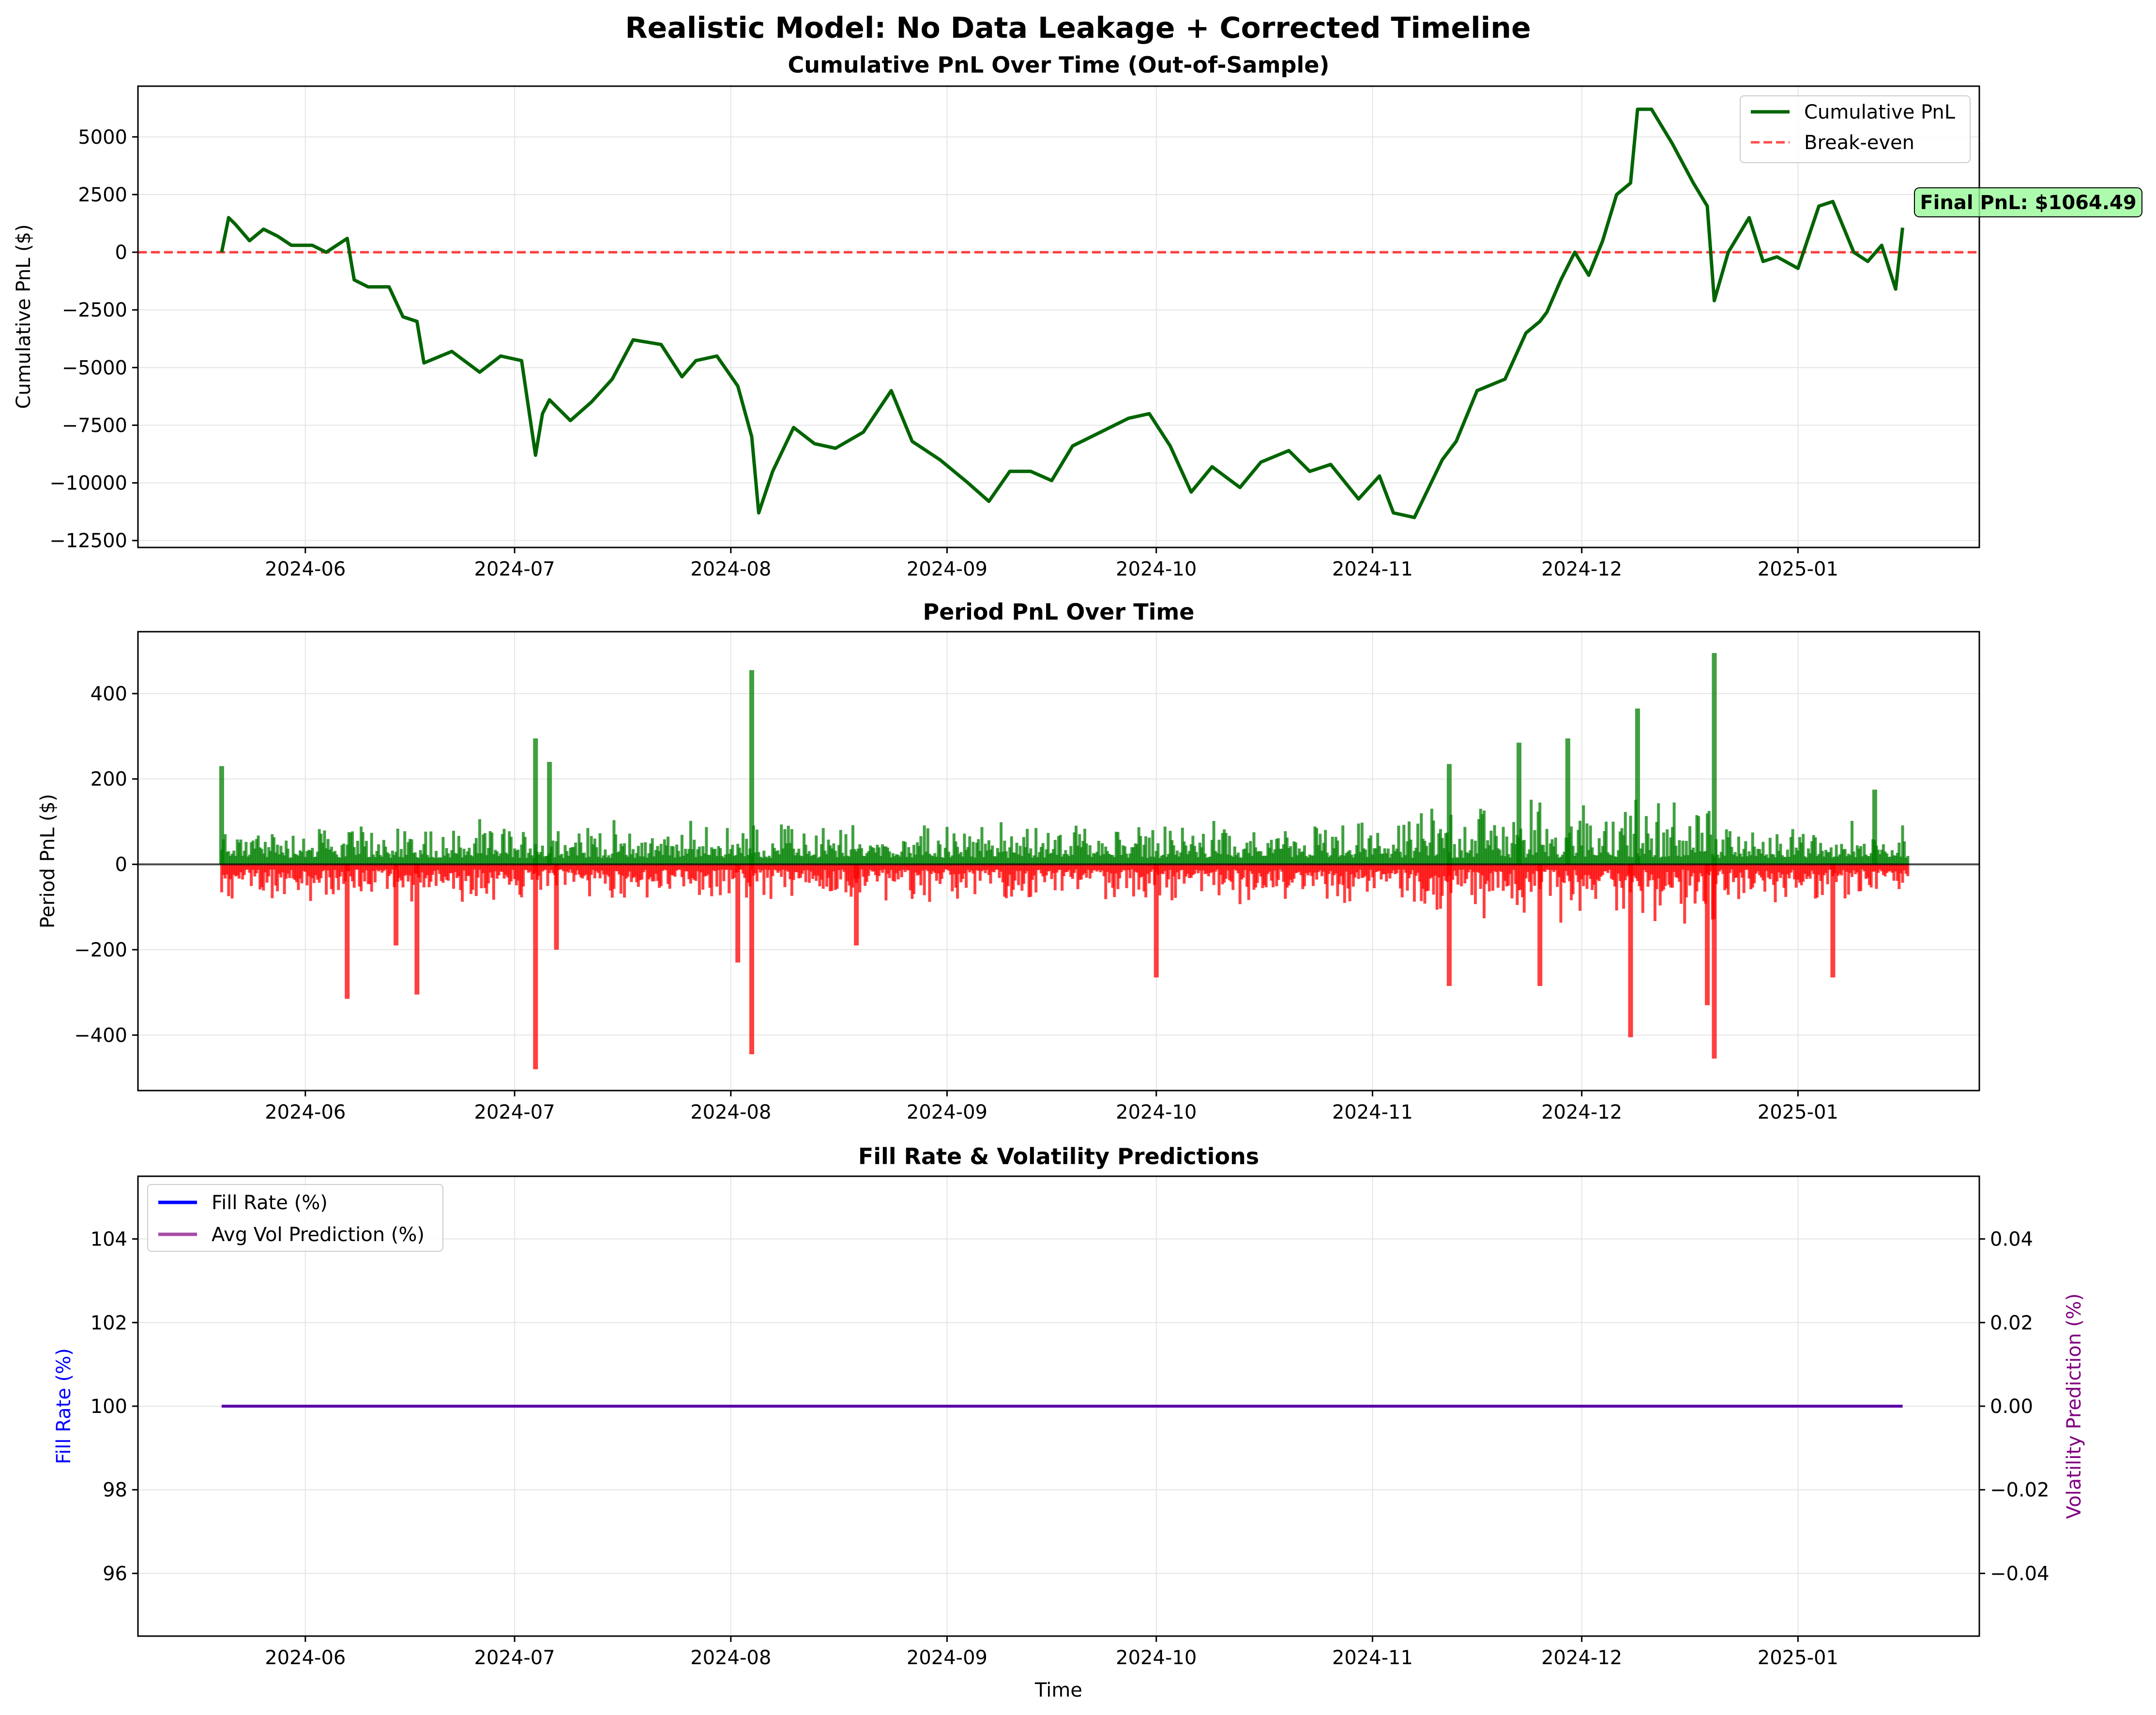 The width and height of the screenshot is (2156, 1715). Describe the element at coordinates (515, 1658) in the screenshot. I see `fill-rate-x-tick-label: 2024-07` at that location.